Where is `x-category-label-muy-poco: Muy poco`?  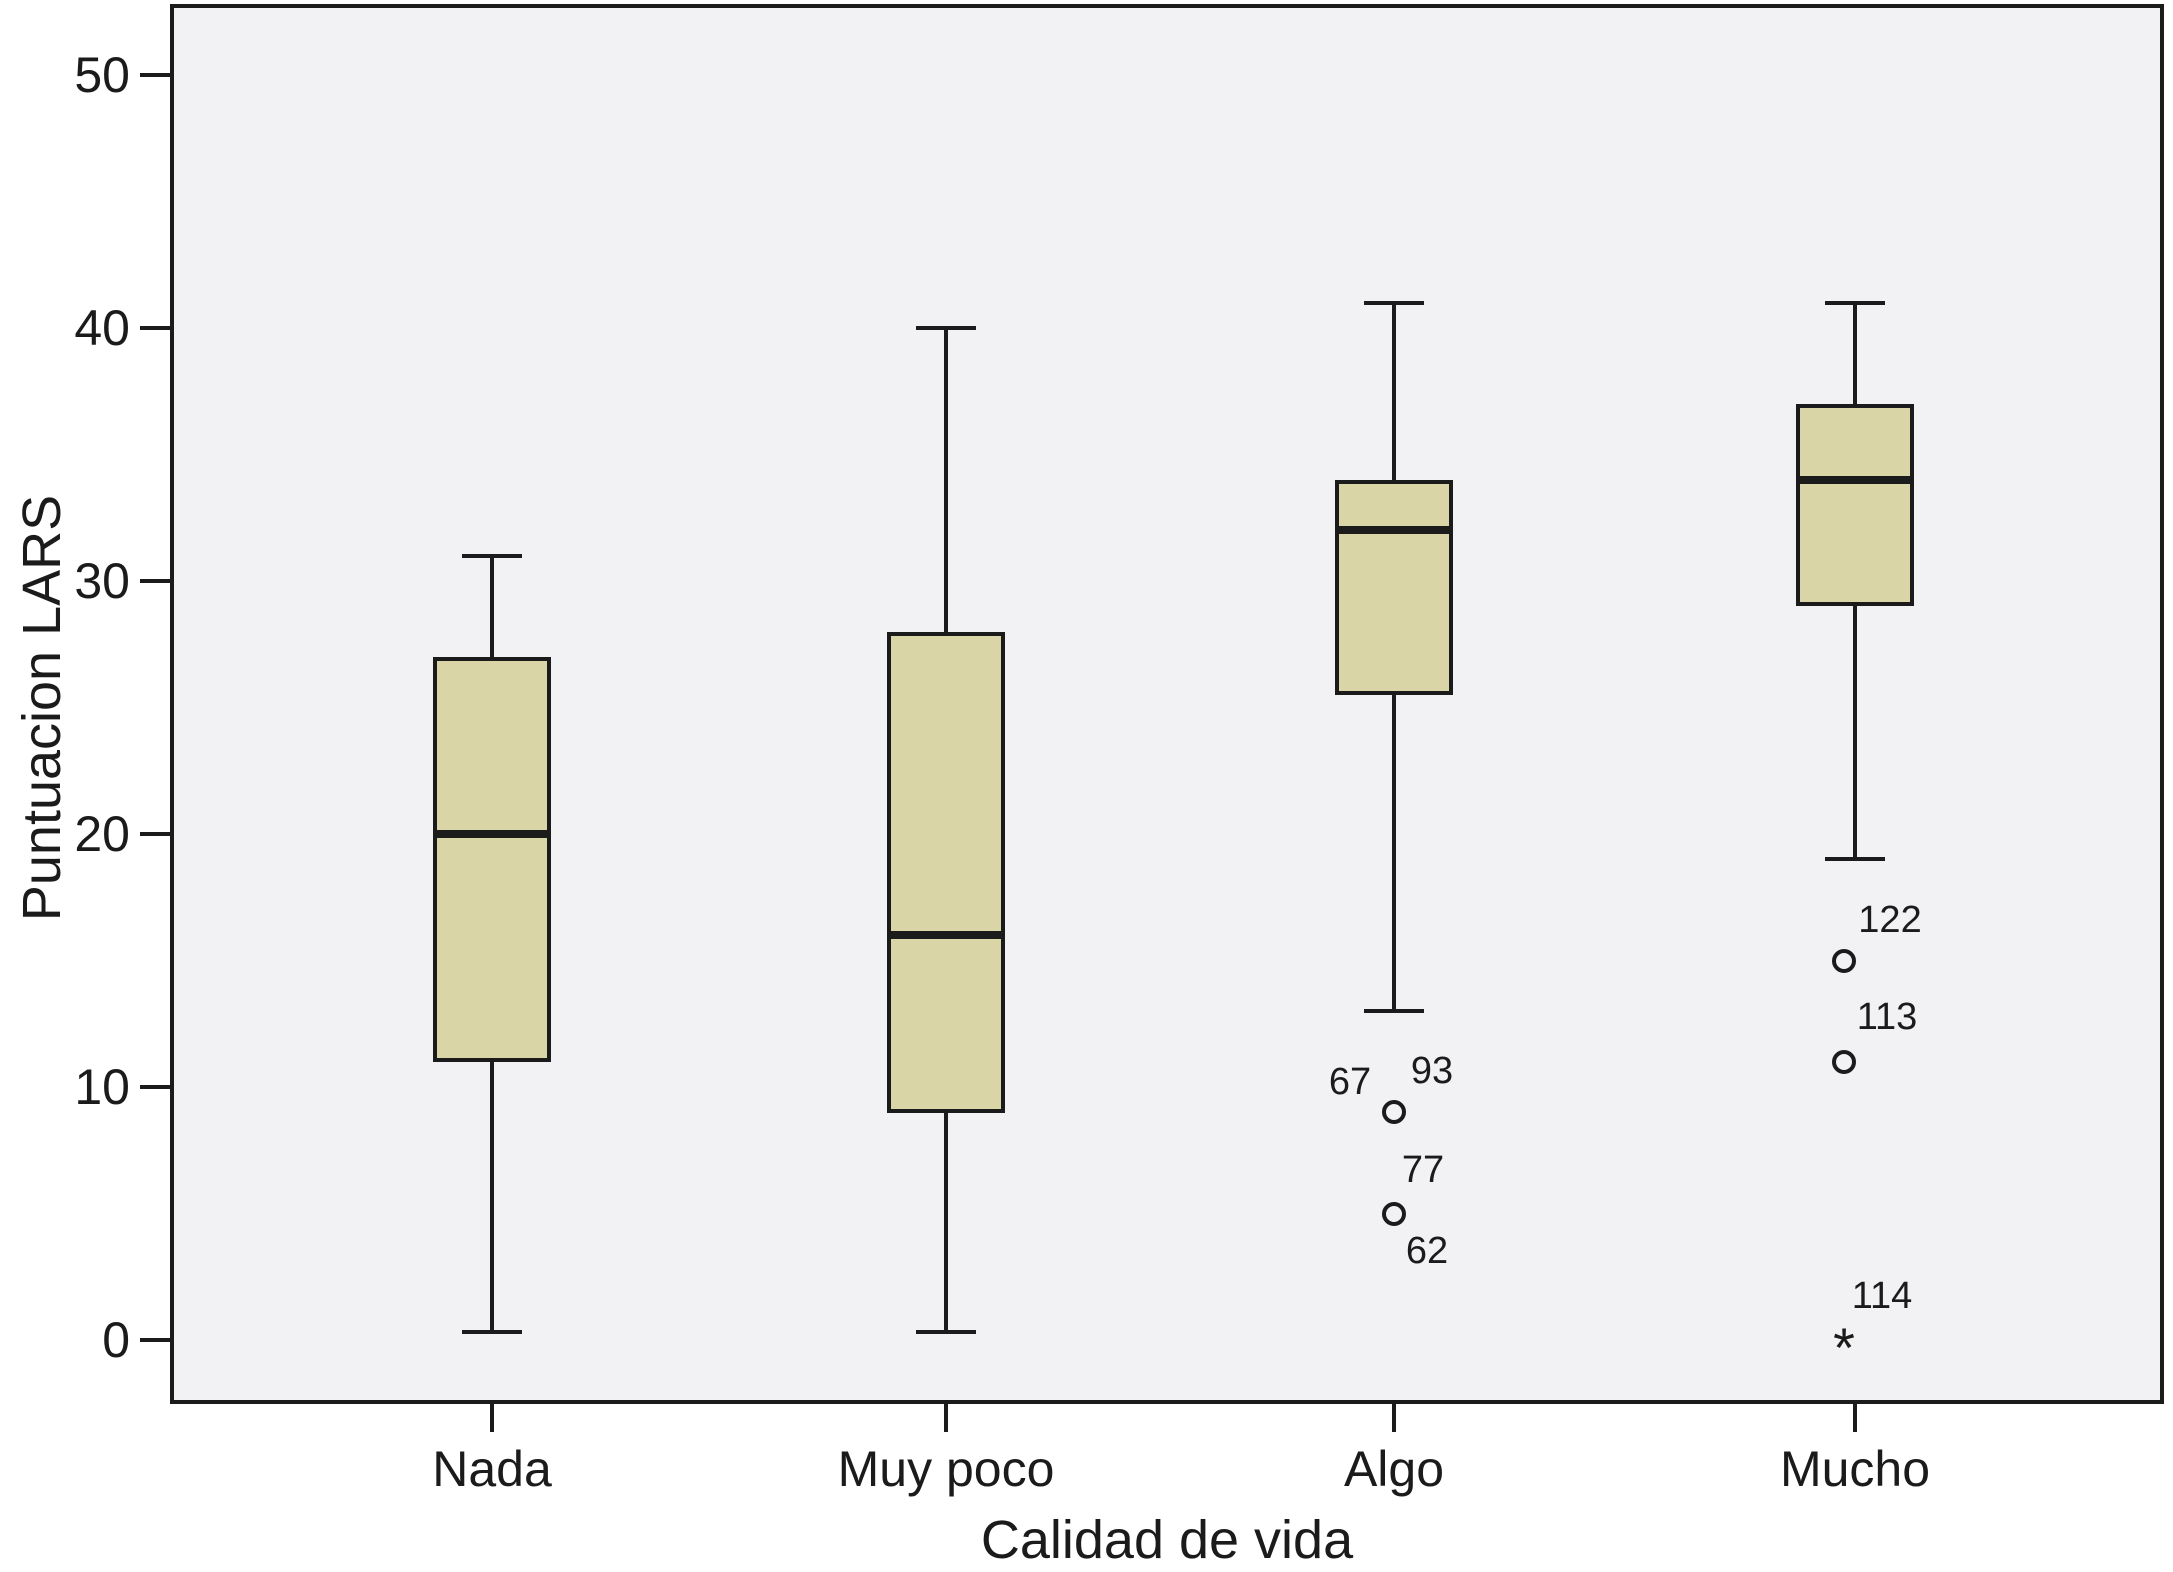 x-category-label-muy-poco: Muy poco is located at coordinates (946, 1469).